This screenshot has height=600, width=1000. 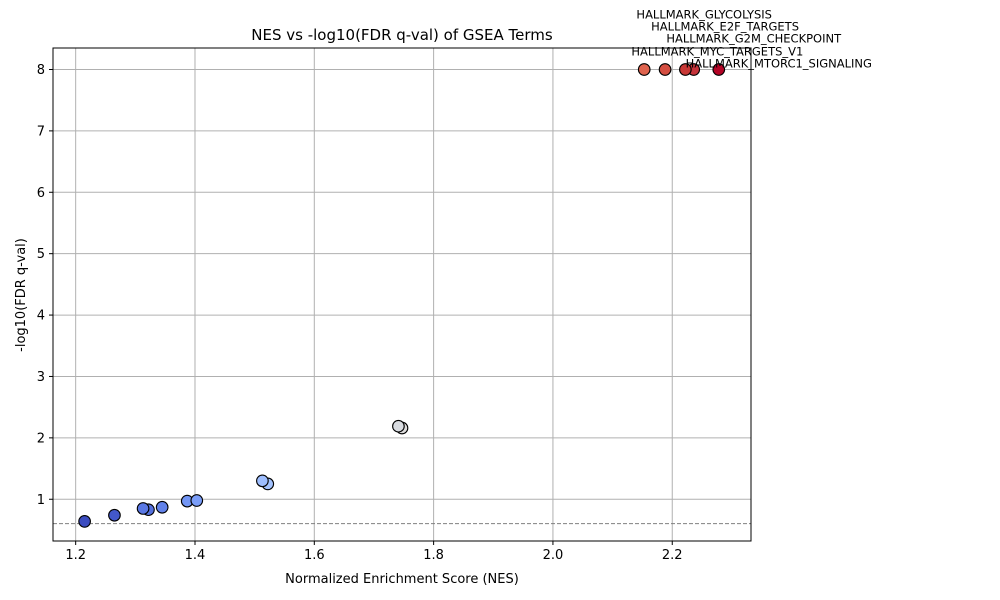 I want to click on point-annotation-label: HALLMARK_G2M_CHECKPOINT, so click(x=754, y=38).